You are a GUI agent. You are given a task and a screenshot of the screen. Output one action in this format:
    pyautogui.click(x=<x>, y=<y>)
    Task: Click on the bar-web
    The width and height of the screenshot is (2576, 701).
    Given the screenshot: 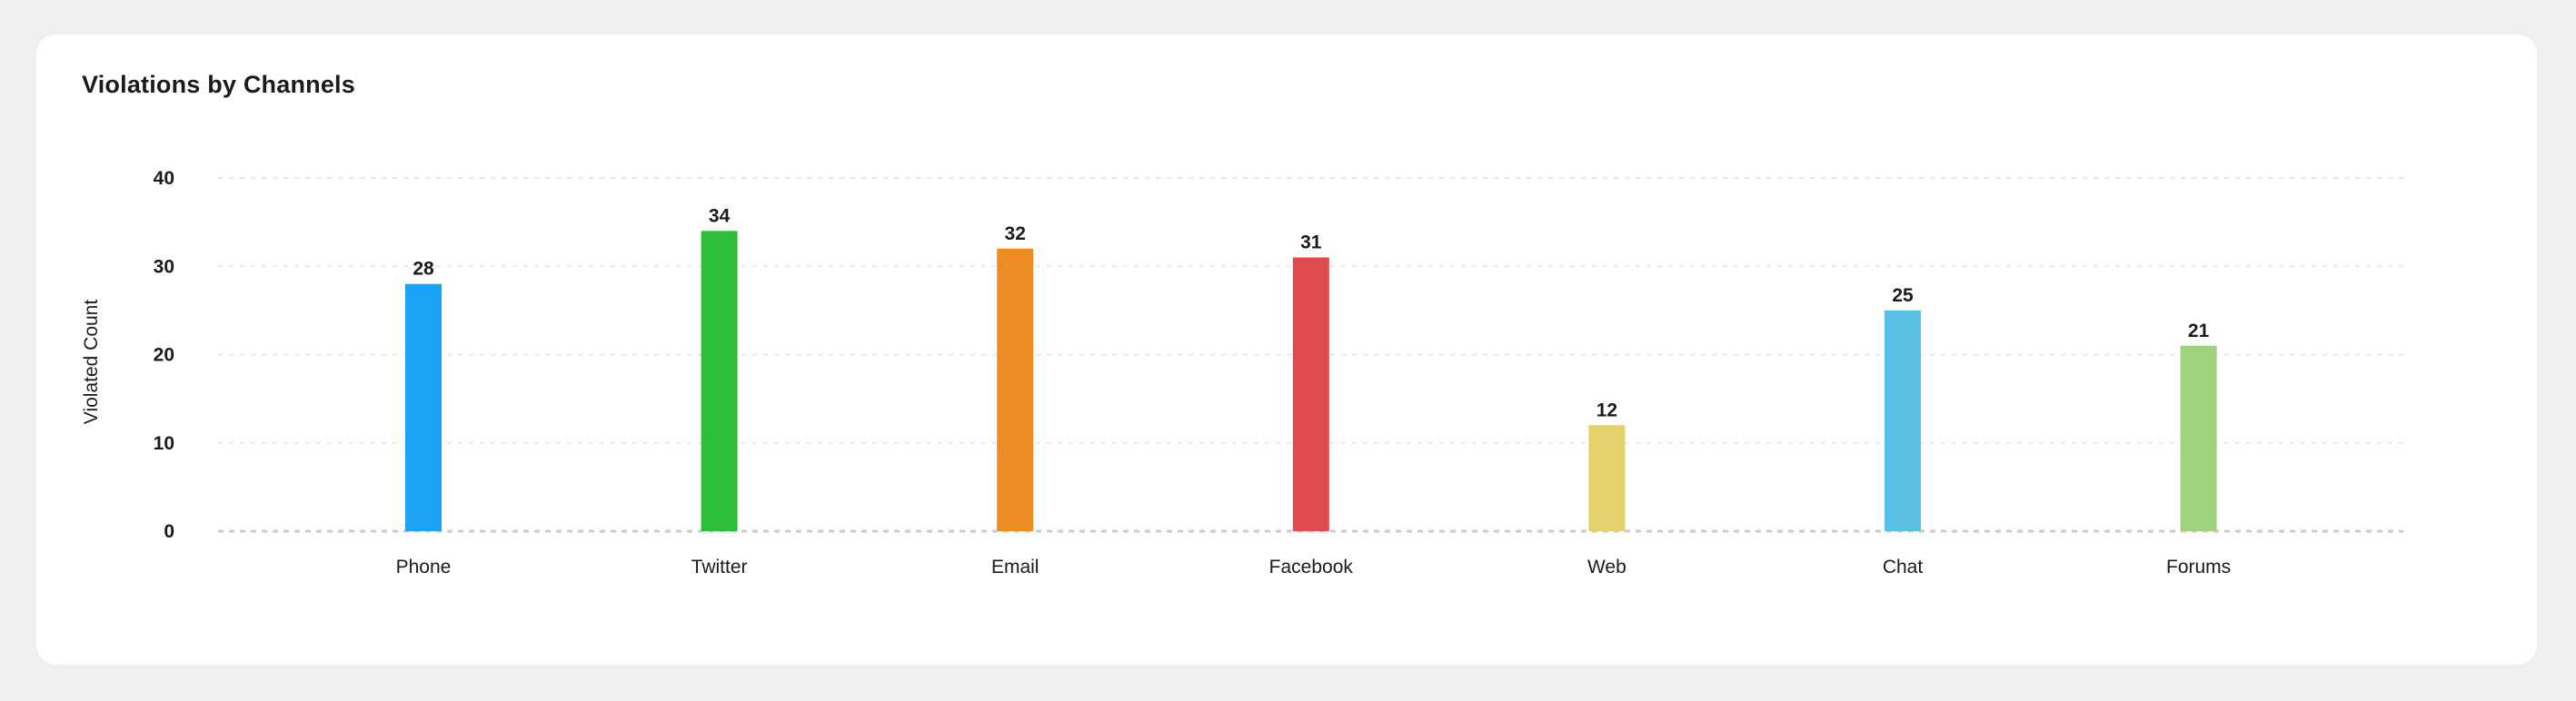 What is the action you would take?
    pyautogui.click(x=1607, y=478)
    